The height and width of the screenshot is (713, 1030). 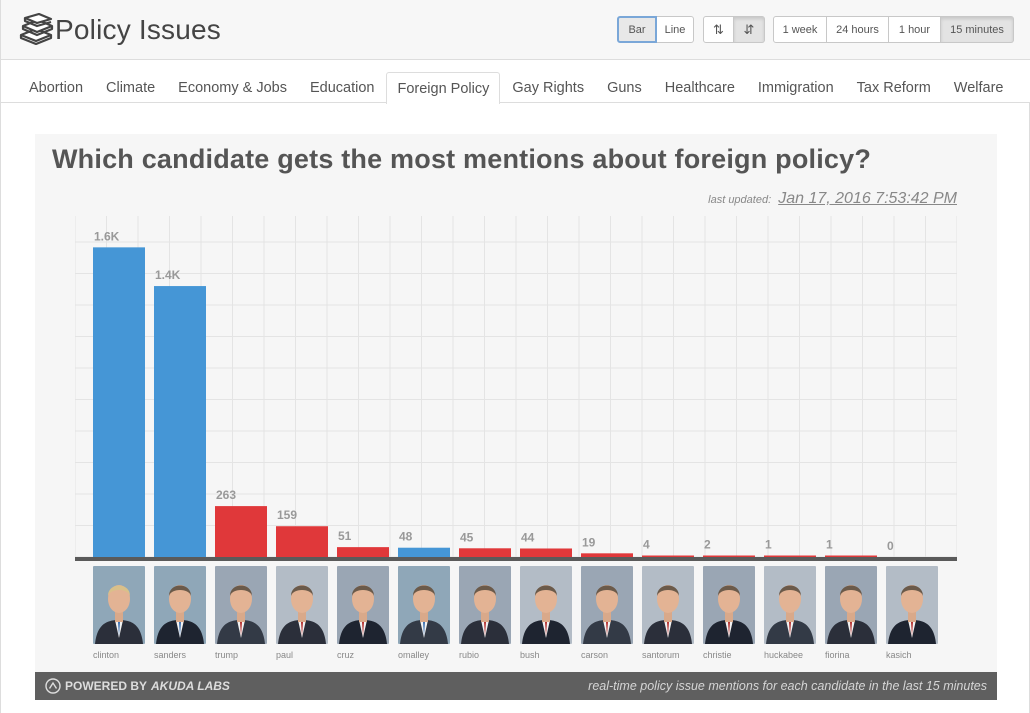 I want to click on sort-ascending-icon: ⇅, so click(x=718, y=29).